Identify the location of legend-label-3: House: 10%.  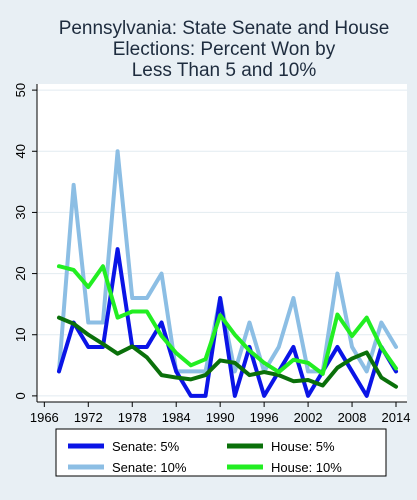
(306, 467).